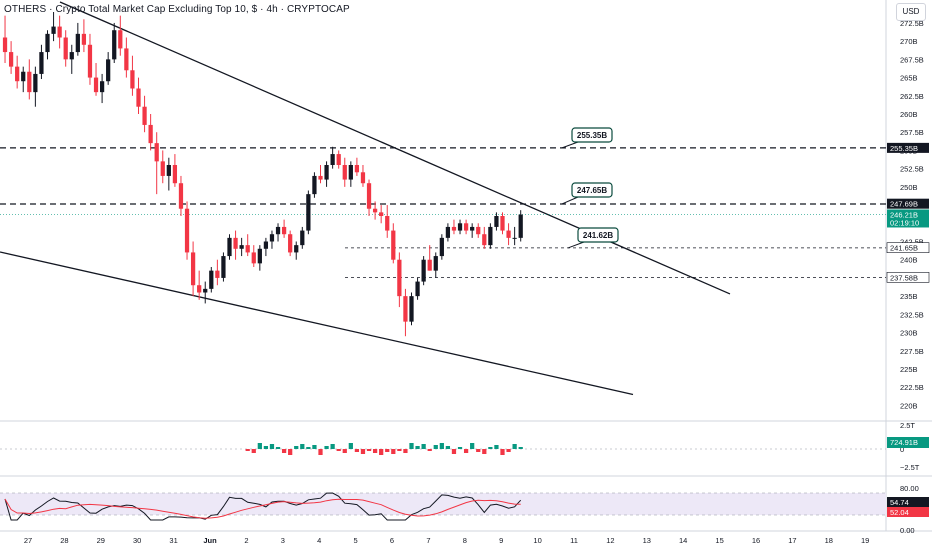 This screenshot has width=932, height=550. I want to click on price-tick-label: 235B, so click(909, 296).